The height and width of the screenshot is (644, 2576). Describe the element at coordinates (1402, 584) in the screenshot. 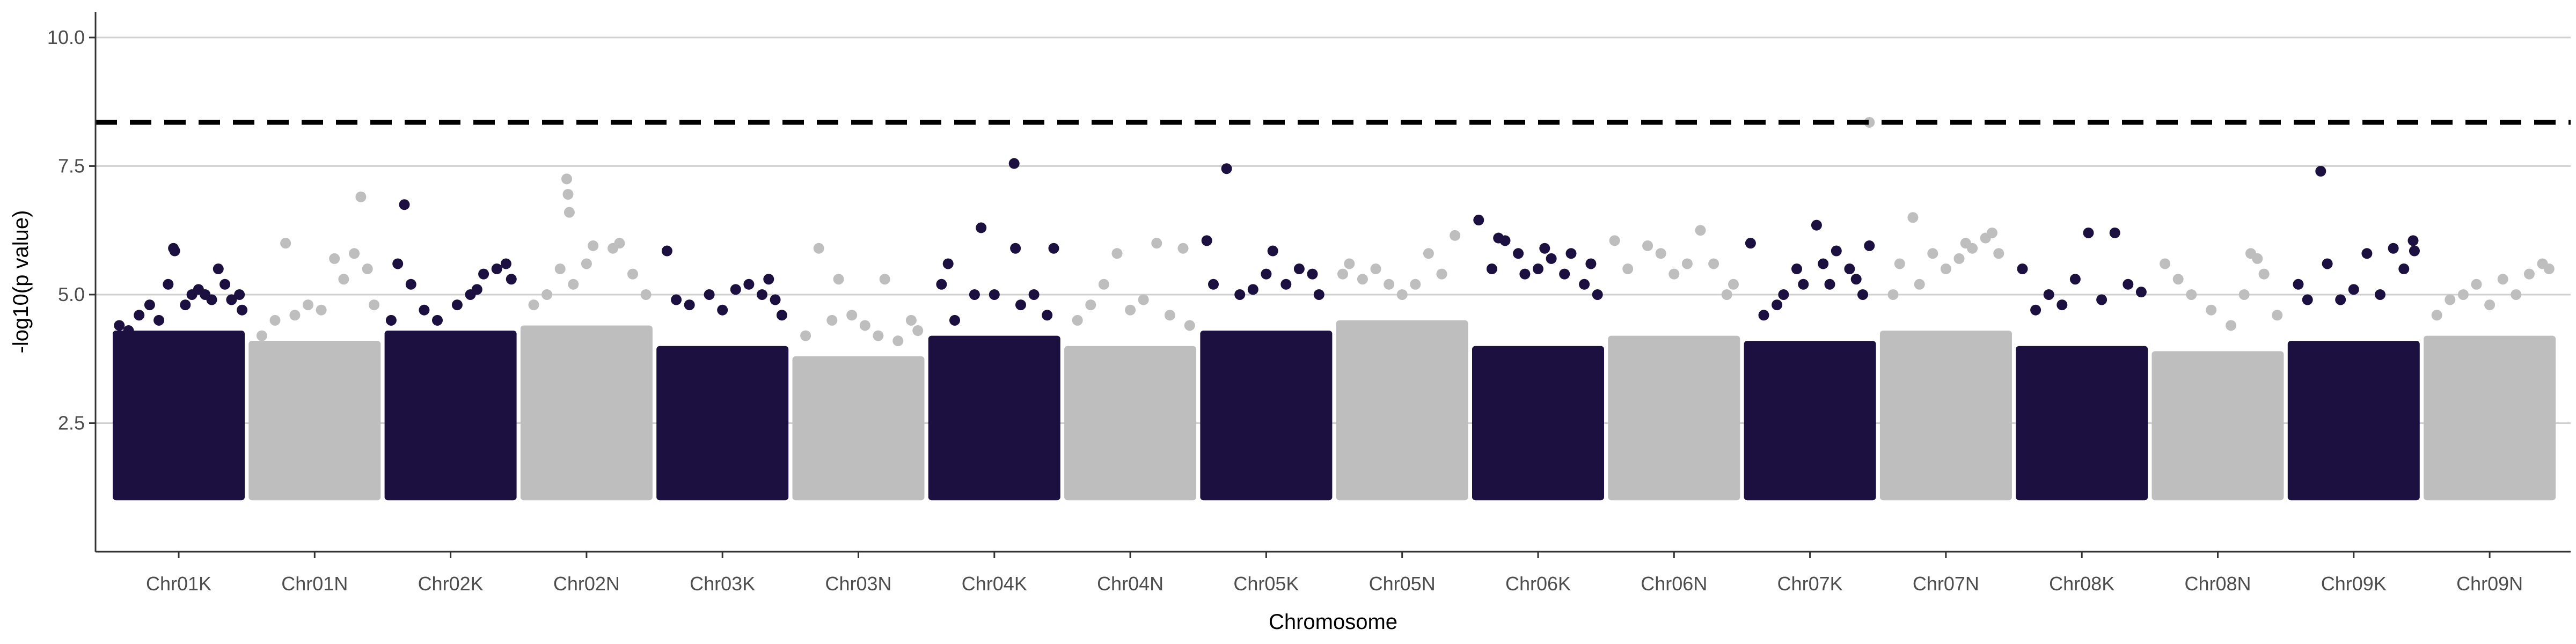

I see `x-tick-label: Chr05N` at that location.